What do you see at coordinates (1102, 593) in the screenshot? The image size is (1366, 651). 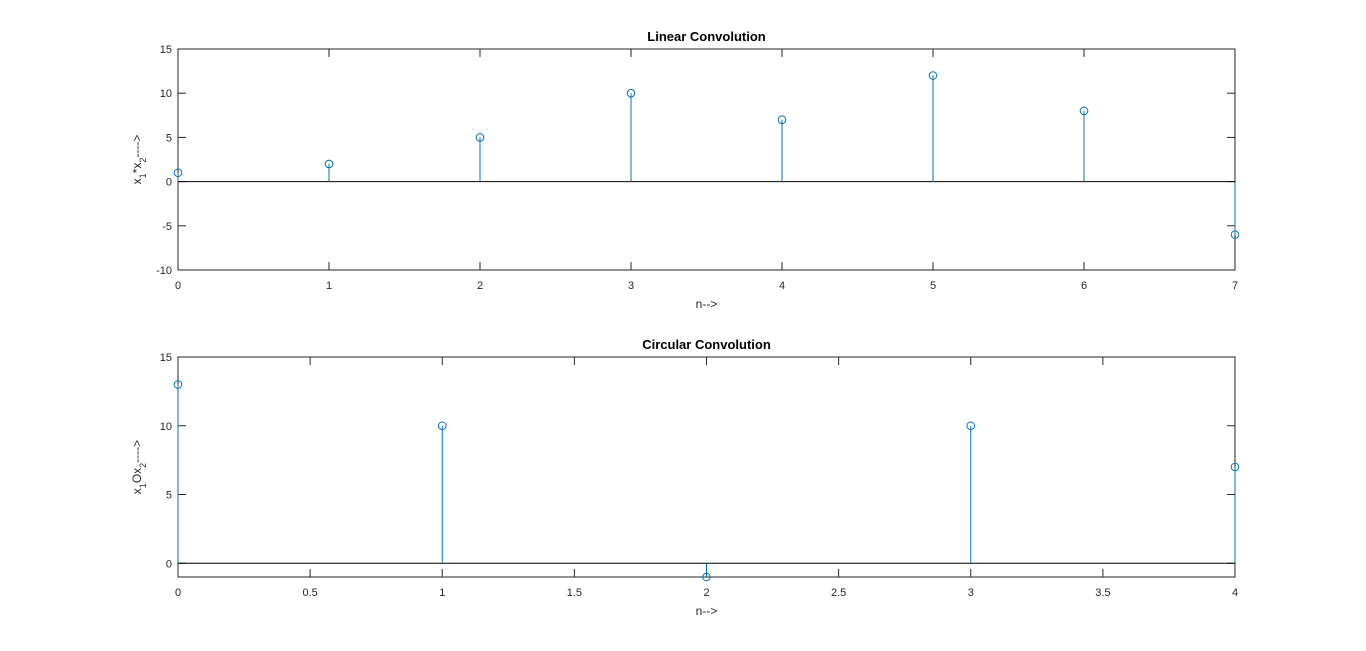 I see `x-tick-label: 3.5` at bounding box center [1102, 593].